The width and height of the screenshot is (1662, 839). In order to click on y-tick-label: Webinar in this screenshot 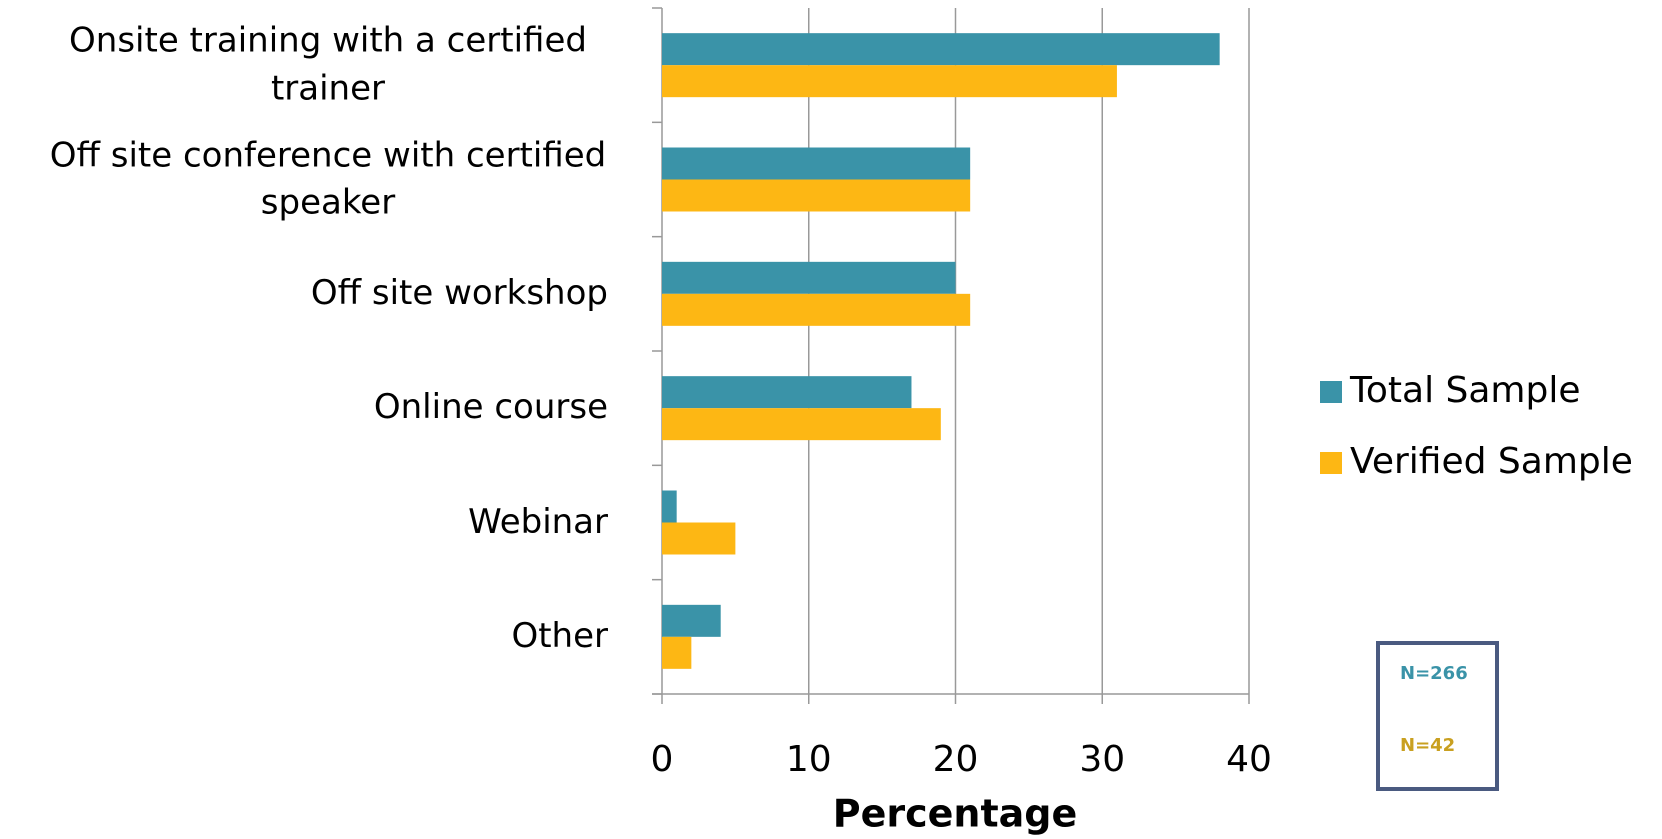, I will do `click(538, 521)`.